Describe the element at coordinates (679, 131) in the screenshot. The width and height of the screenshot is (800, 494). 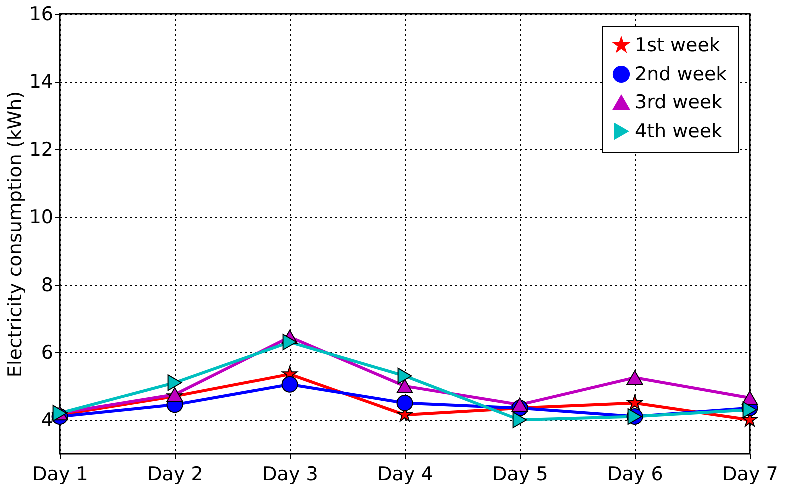
I see `legend-label: 4th week` at that location.